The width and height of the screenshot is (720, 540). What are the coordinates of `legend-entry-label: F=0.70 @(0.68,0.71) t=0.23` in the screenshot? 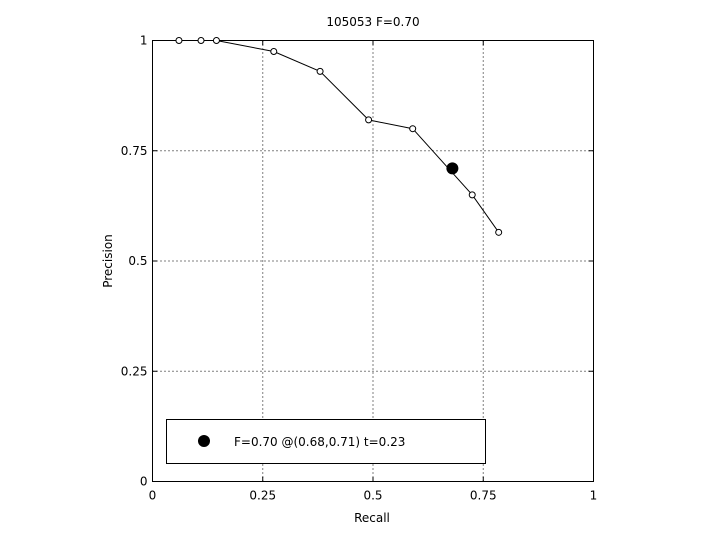 It's located at (319, 442).